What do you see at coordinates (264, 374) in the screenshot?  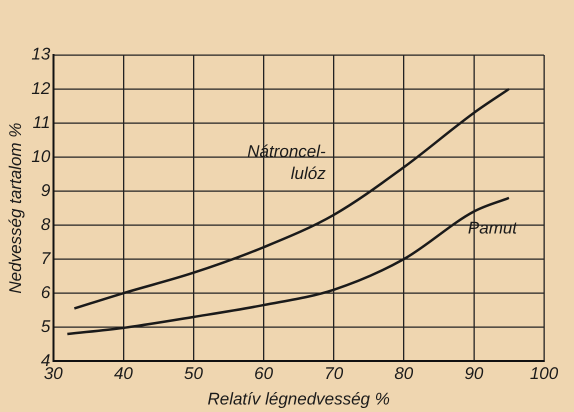 I see `x-tick-label: 60` at bounding box center [264, 374].